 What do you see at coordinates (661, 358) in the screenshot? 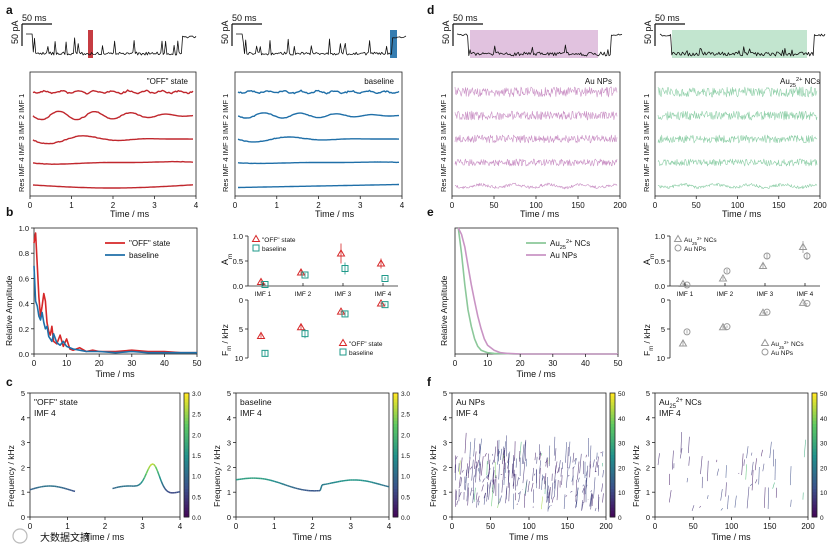
I see `y-tick-label: 10` at bounding box center [661, 358].